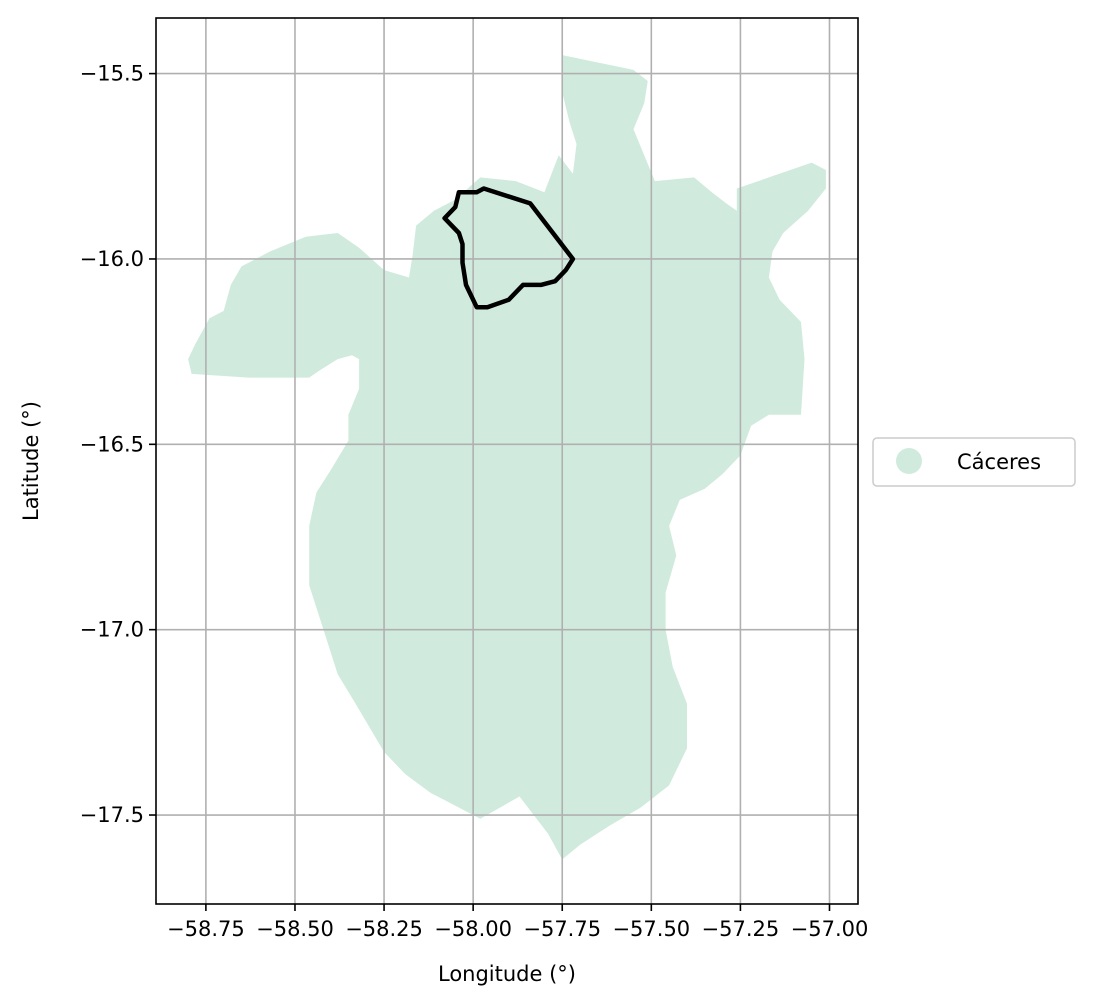 The image size is (1094, 1006). I want to click on y-tick-label: −17.5, so click(112, 815).